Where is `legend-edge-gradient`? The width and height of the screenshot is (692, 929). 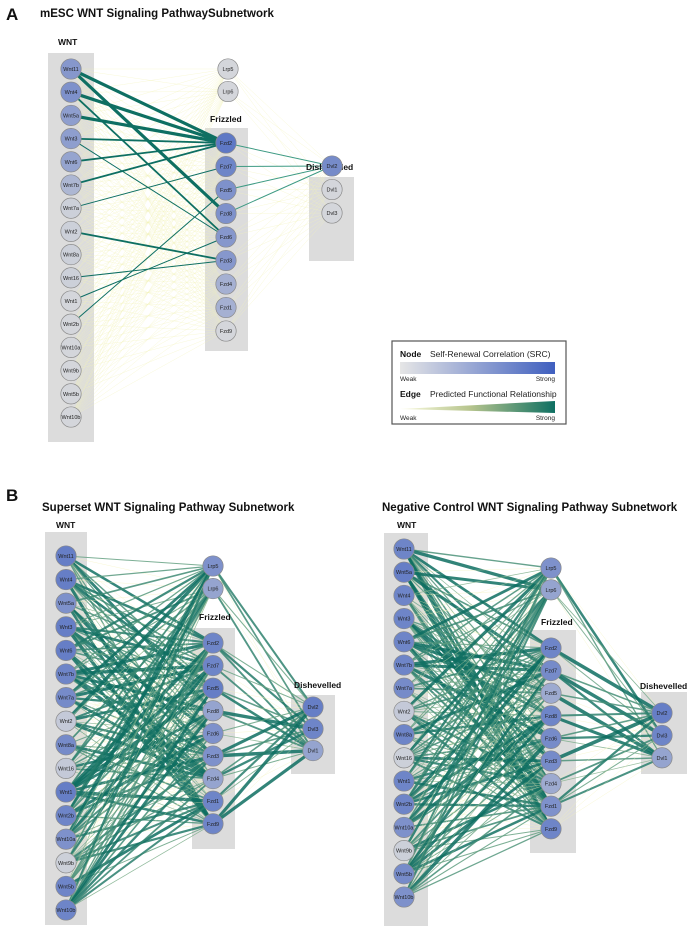
legend-edge-gradient is located at coordinates (477, 407).